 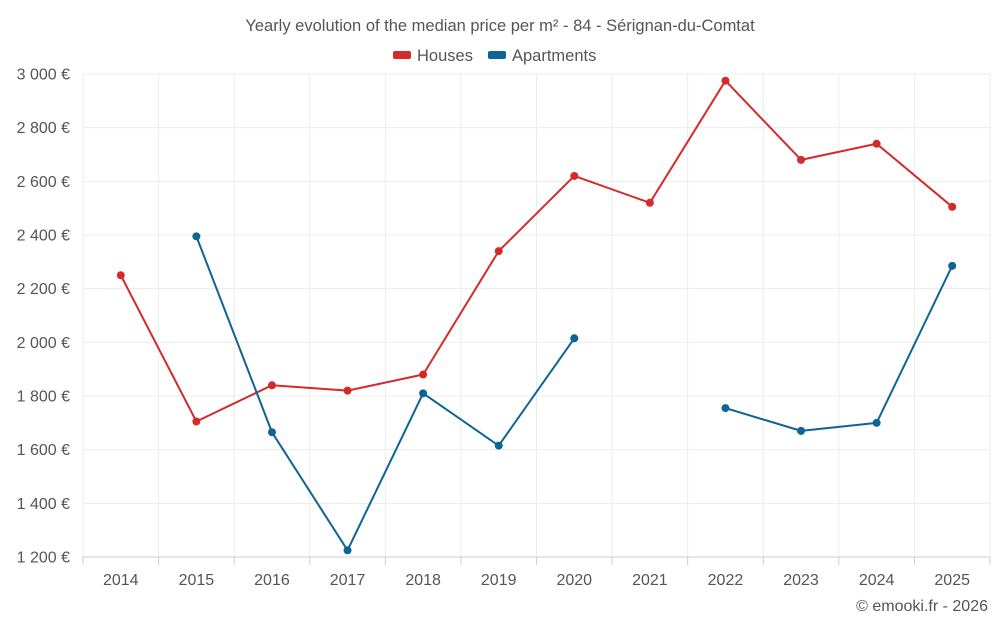 I want to click on y-tick-label: 1 400 €, so click(x=43, y=504).